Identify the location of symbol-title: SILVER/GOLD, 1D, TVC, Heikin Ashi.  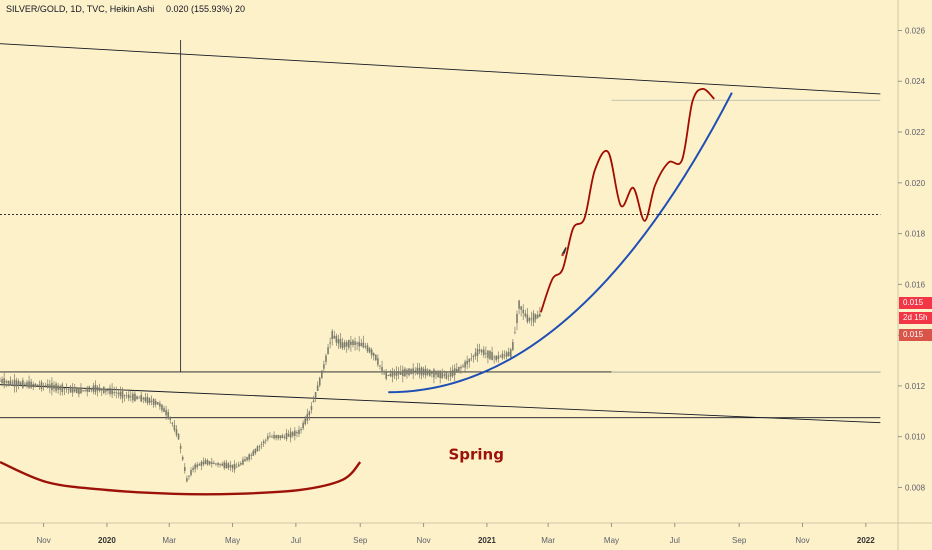
(80, 9).